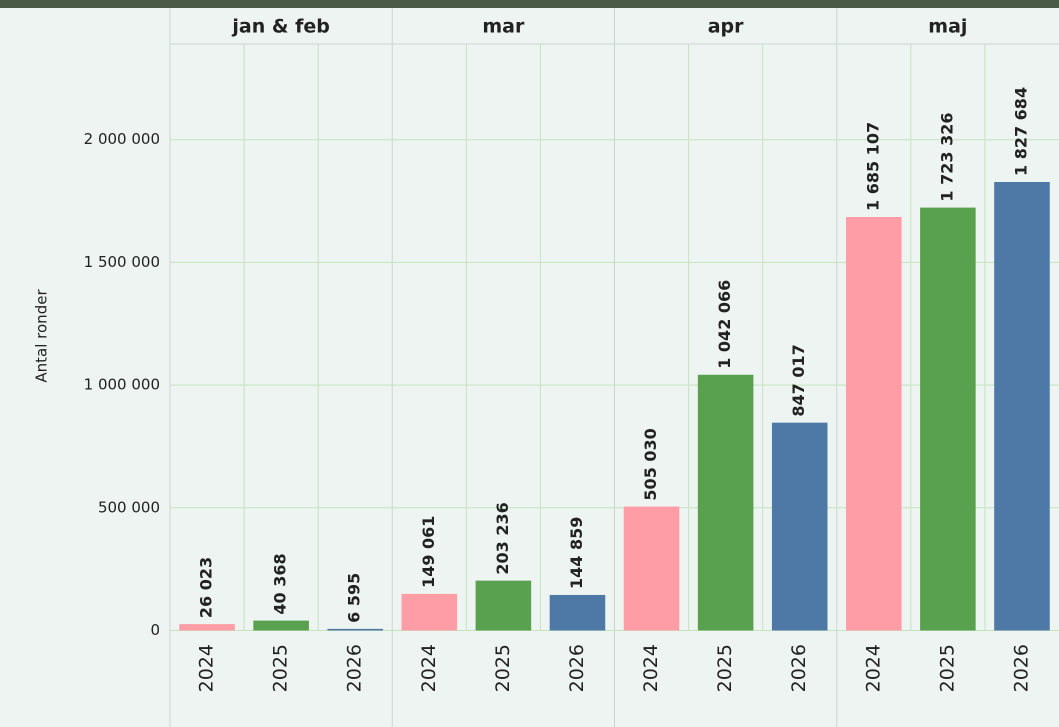 This screenshot has height=727, width=1059. Describe the element at coordinates (122, 139) in the screenshot. I see `y-tick-label: 2 000 000` at that location.